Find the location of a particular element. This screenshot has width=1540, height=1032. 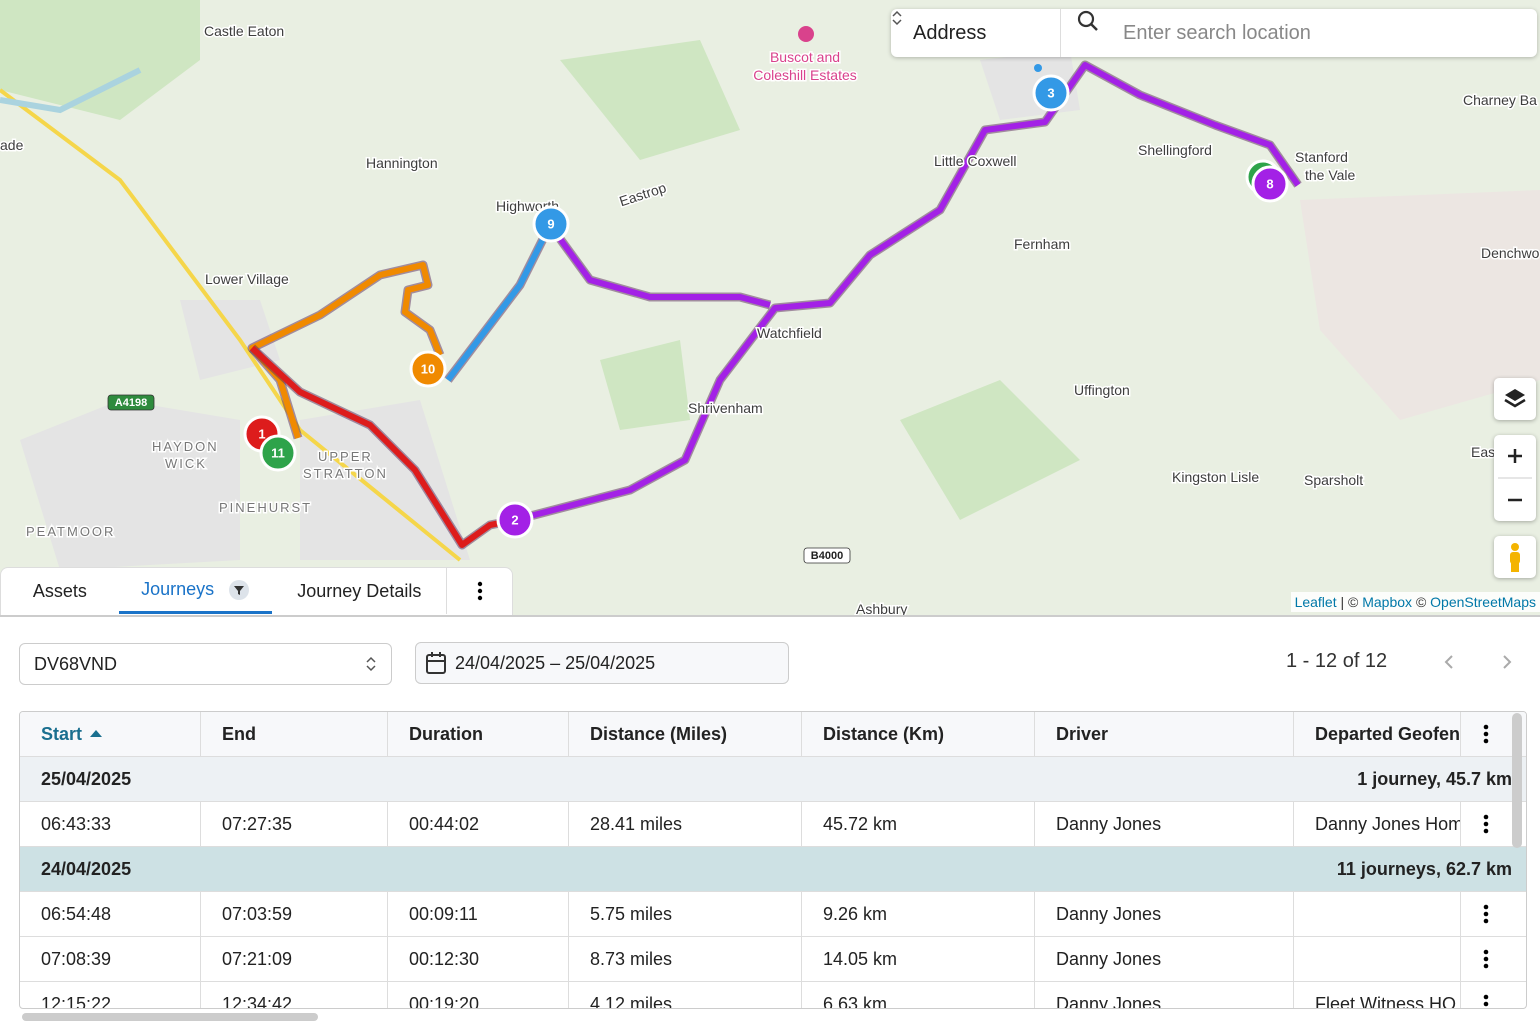

tab: Assets is located at coordinates (59, 590).